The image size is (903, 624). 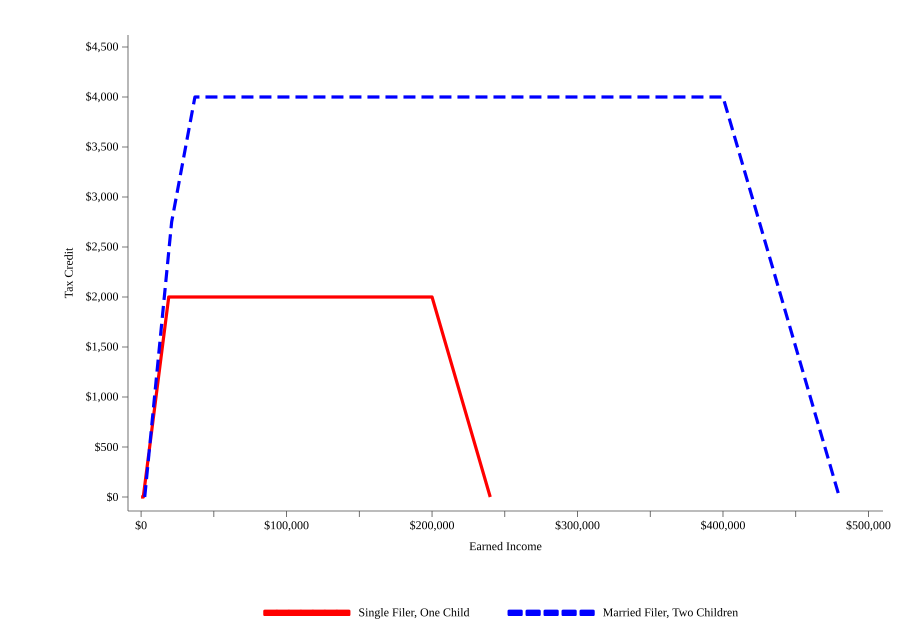 I want to click on y-tick-label: $4,000, so click(x=102, y=97).